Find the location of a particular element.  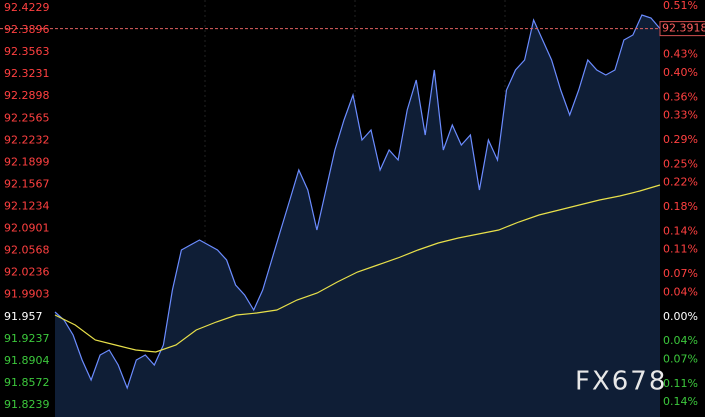

y2-tick-label: 0.43% is located at coordinates (680, 54).